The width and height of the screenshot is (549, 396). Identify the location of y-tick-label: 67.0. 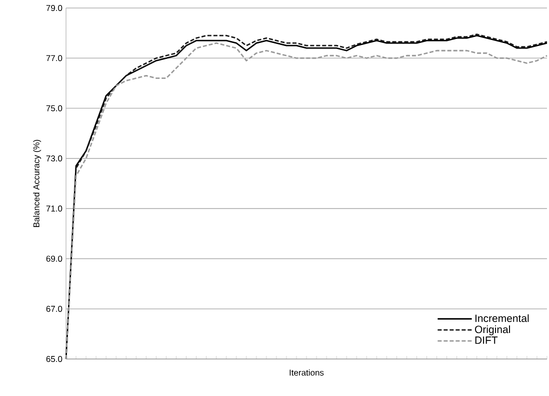
(54, 309).